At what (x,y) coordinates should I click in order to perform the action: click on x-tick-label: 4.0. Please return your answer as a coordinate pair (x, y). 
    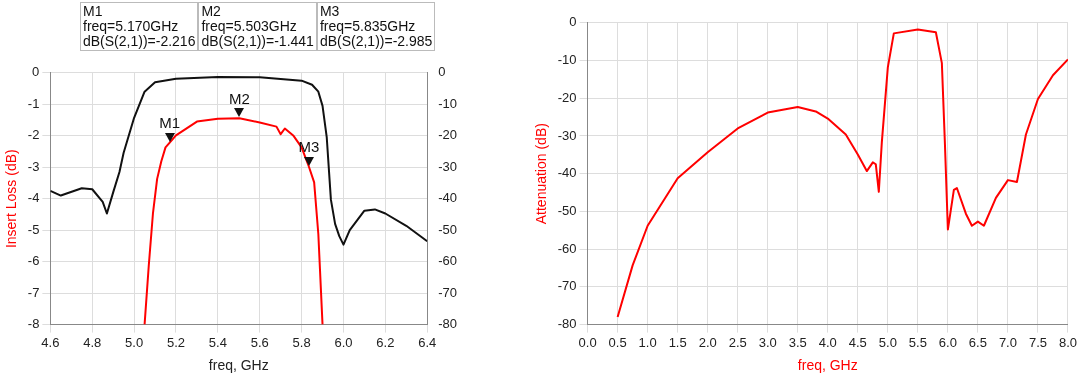
    Looking at the image, I should click on (827, 342).